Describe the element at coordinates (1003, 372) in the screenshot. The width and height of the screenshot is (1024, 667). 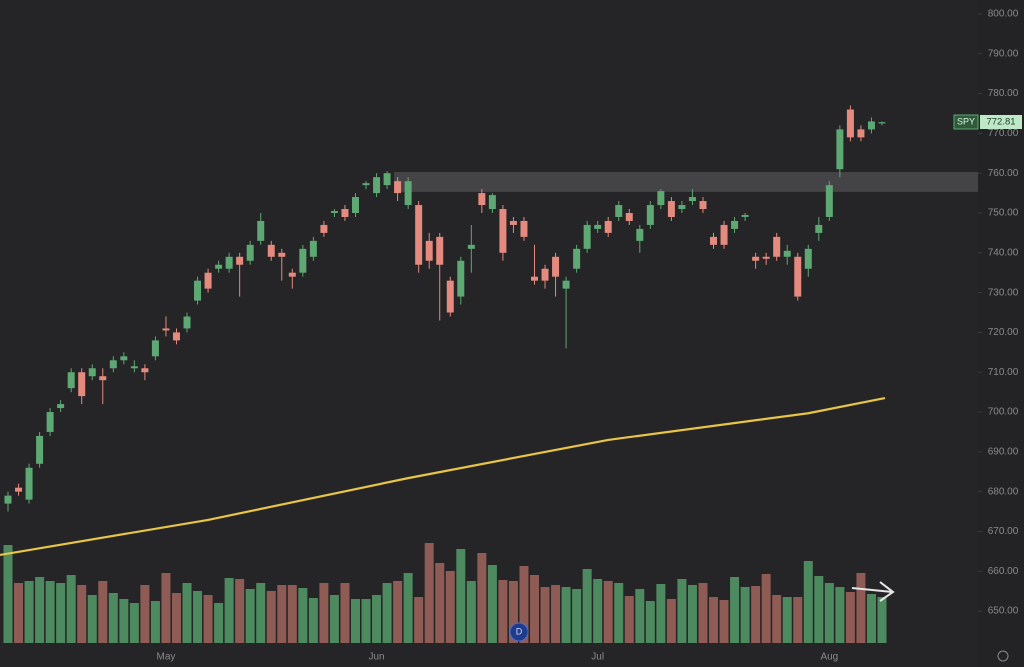
I see `y-tick-label: 710.00` at that location.